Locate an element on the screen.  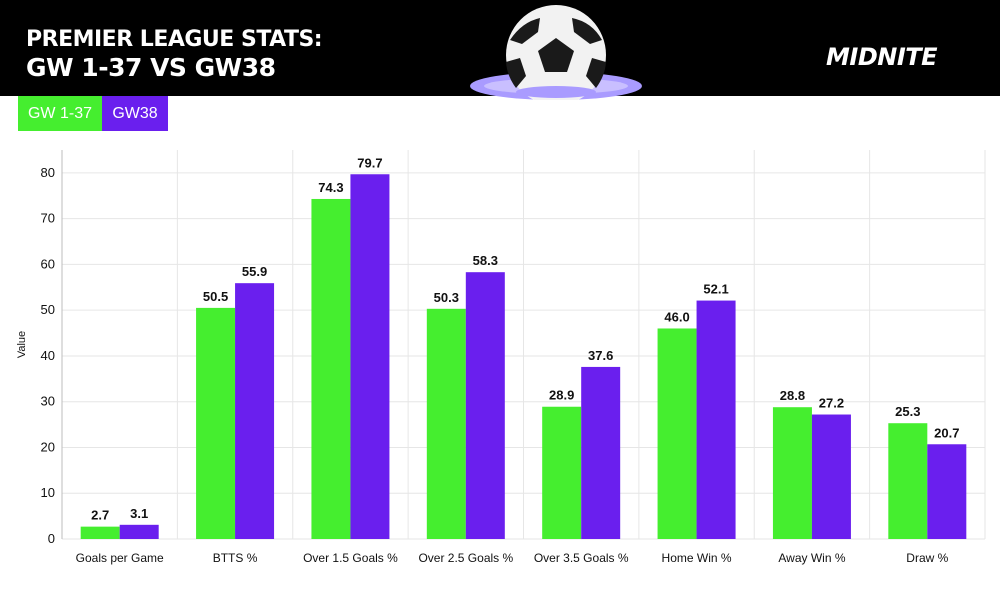
data-label: 55.9 is located at coordinates (254, 271).